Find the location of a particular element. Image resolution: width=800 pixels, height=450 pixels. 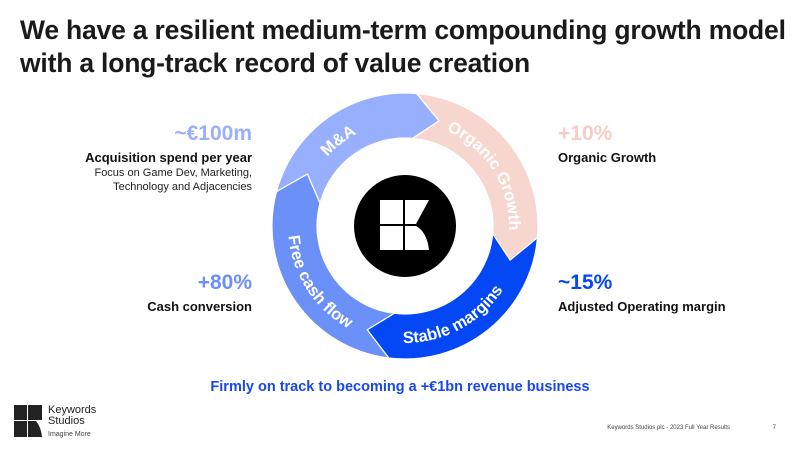

cash-stat: +80% Cash conversion is located at coordinates (152, 293).